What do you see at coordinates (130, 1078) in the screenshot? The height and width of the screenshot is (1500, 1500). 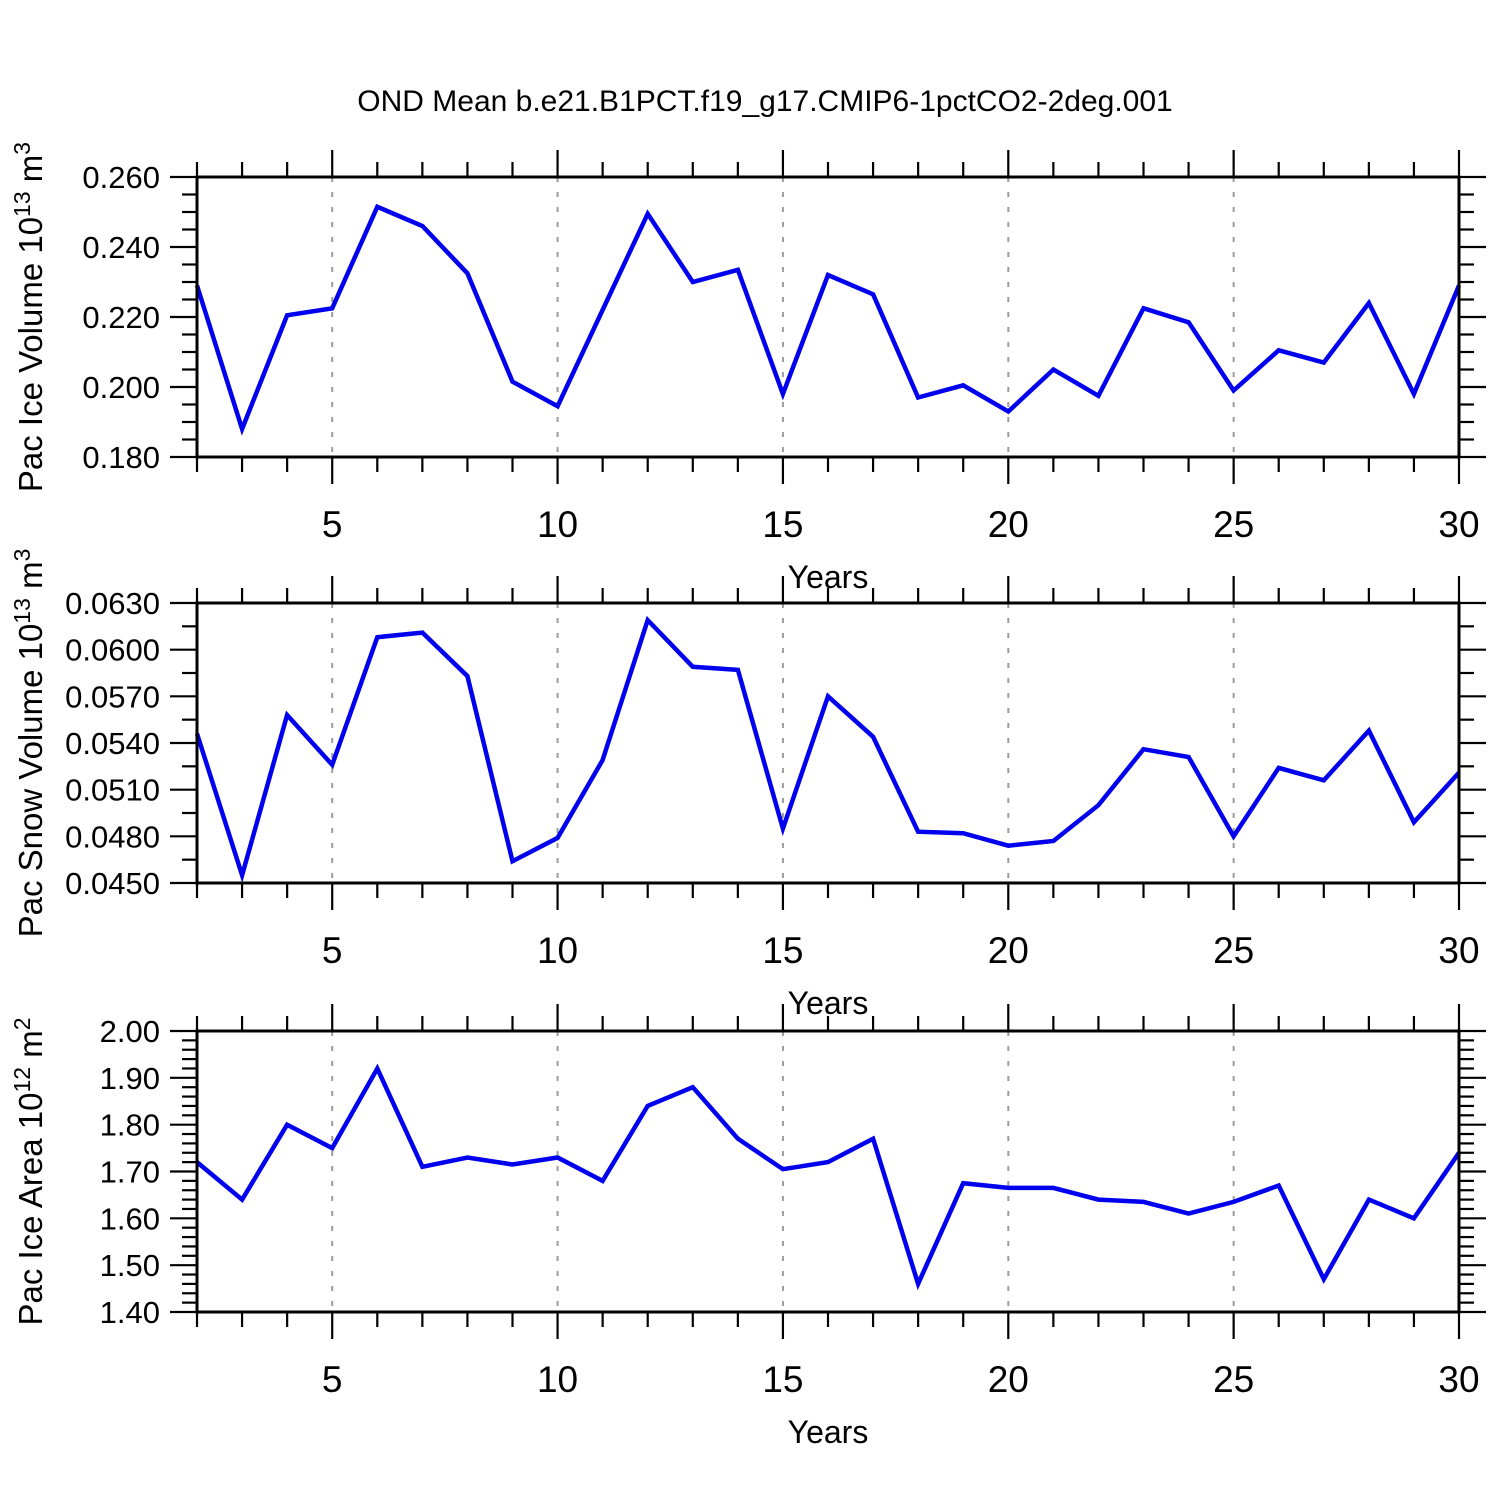 I see `y-tick-label: 1.90` at bounding box center [130, 1078].